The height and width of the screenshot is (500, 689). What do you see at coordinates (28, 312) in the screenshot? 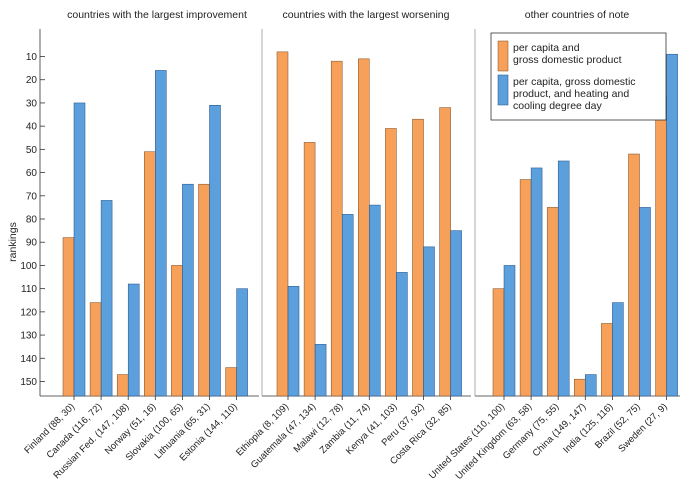
I see `y-tick-label: 120` at bounding box center [28, 312].